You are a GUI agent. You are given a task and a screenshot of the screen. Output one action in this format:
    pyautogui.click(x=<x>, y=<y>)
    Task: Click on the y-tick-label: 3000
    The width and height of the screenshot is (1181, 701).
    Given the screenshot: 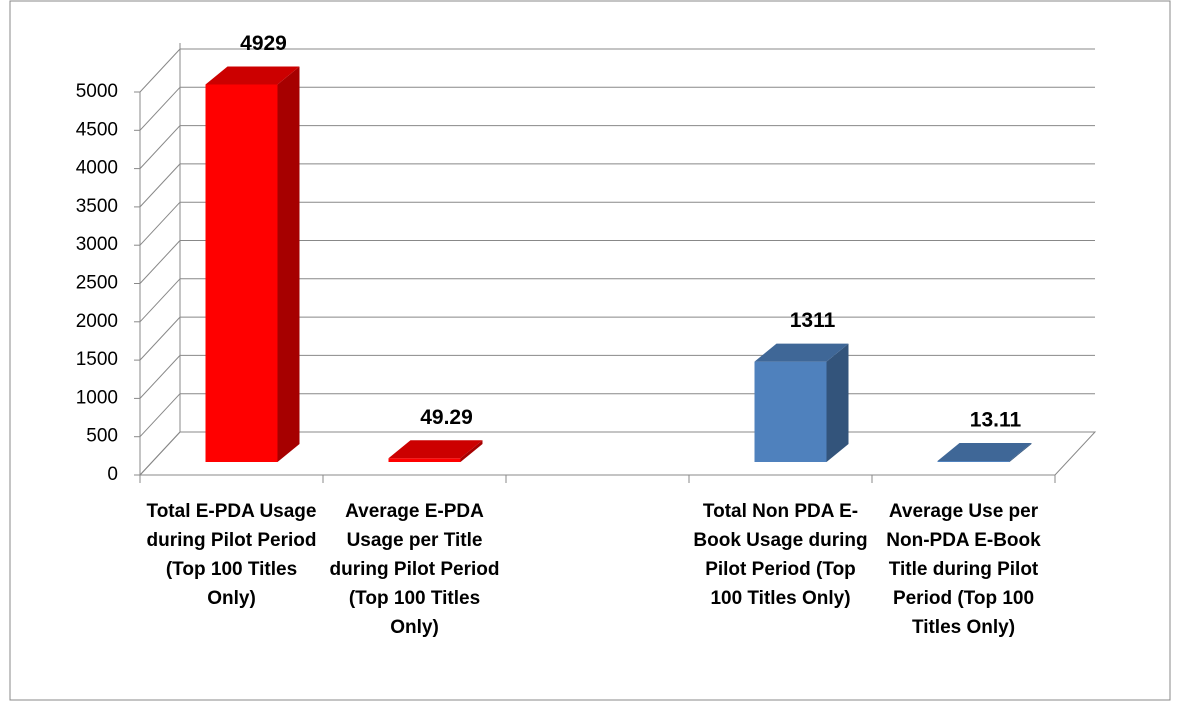 What is the action you would take?
    pyautogui.click(x=97, y=244)
    